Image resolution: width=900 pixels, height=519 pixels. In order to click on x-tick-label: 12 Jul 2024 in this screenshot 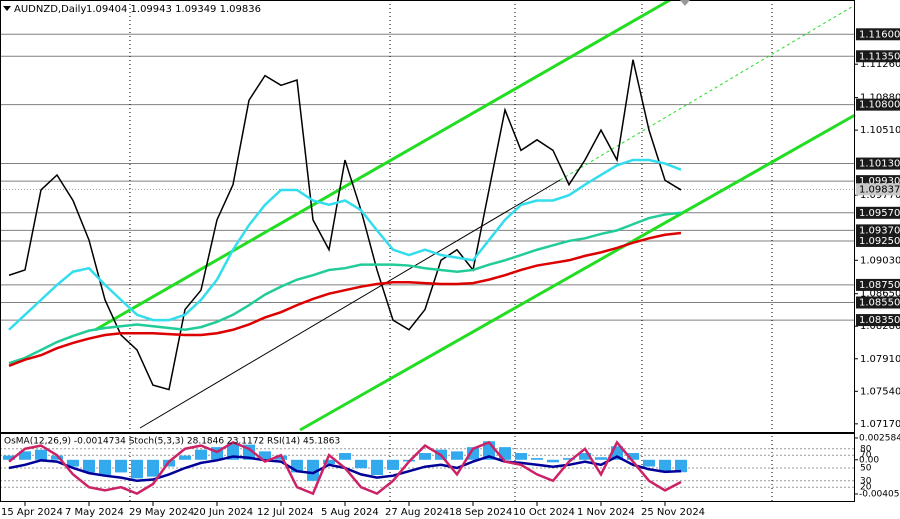, I will do `click(285, 512)`.